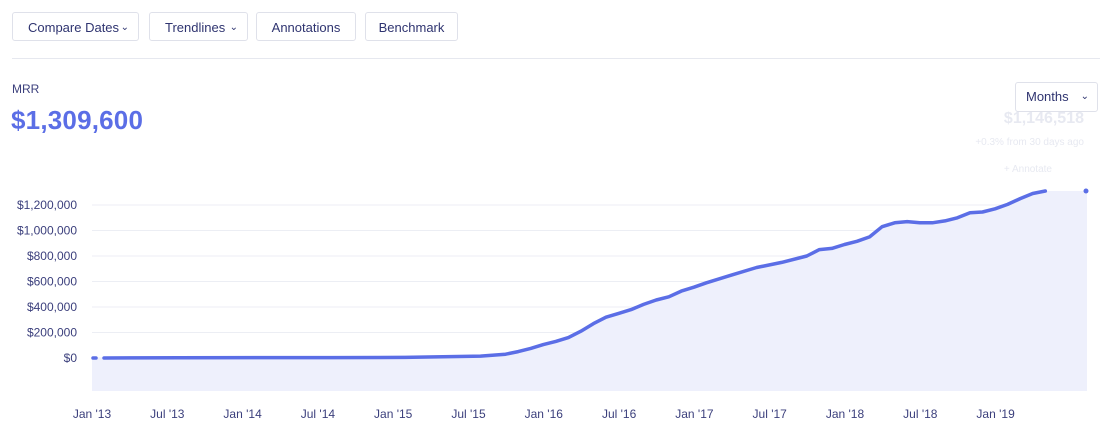 This screenshot has width=1100, height=435. What do you see at coordinates (845, 414) in the screenshot?
I see `x-tick-label: Jan '18` at bounding box center [845, 414].